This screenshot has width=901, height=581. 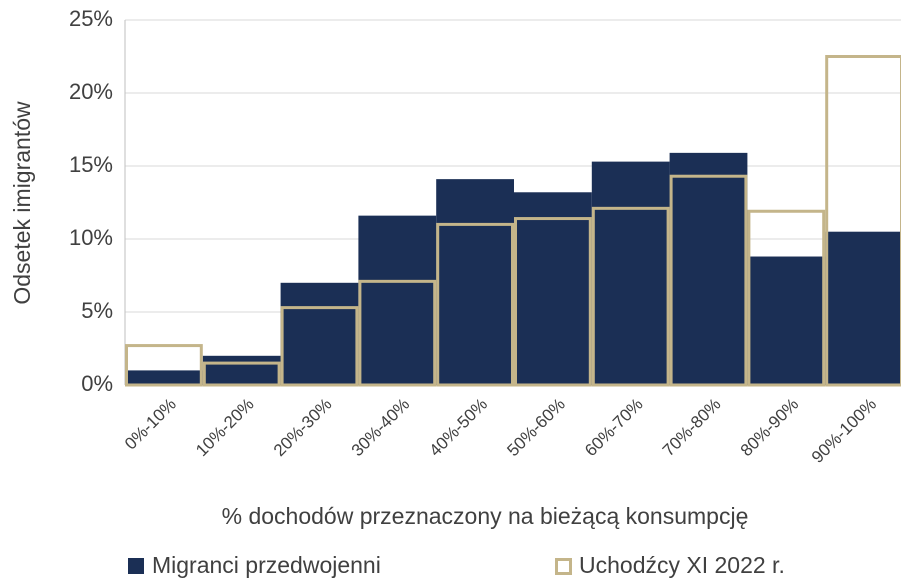 I want to click on x-tick-label: 40%-50%, so click(x=459, y=428).